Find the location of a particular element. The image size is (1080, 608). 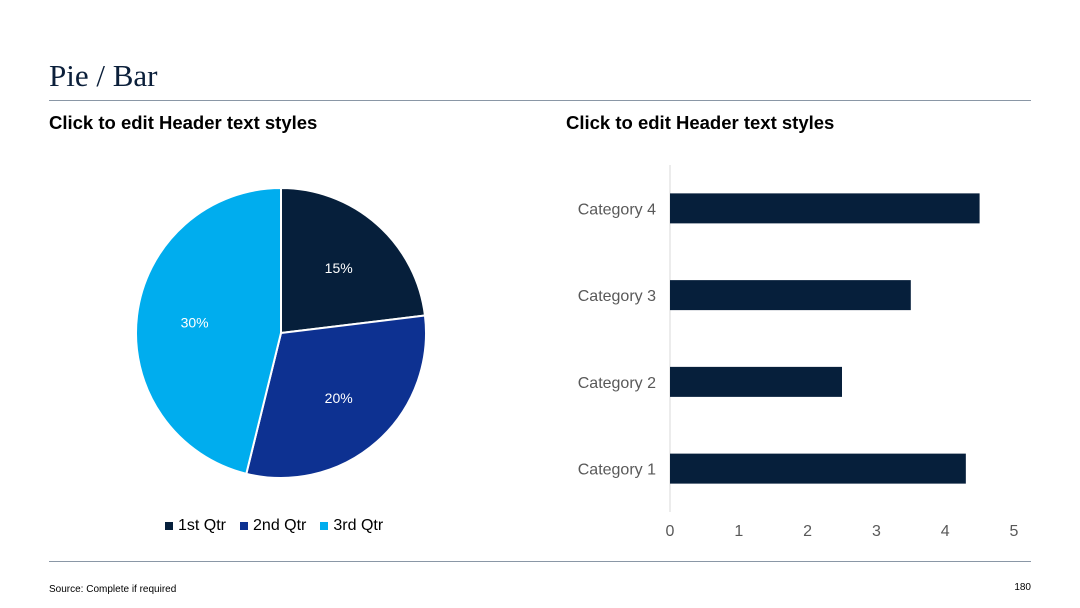

legend-label: 2nd Qtr is located at coordinates (280, 525).